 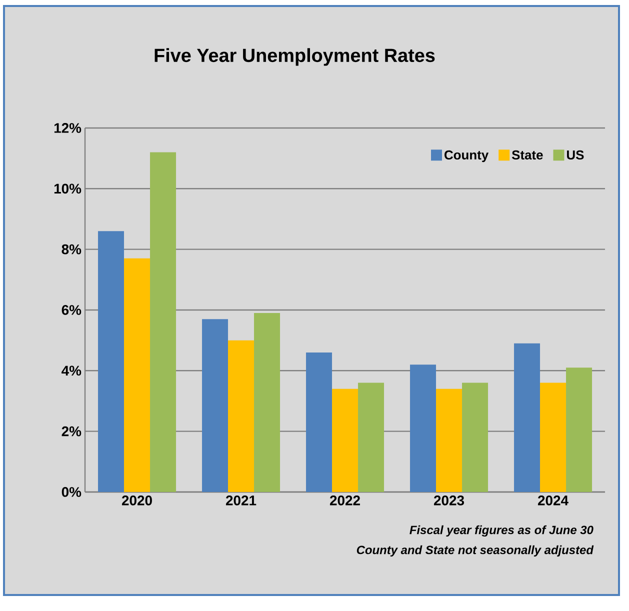 What do you see at coordinates (241, 500) in the screenshot?
I see `x-tick-label: 2021` at bounding box center [241, 500].